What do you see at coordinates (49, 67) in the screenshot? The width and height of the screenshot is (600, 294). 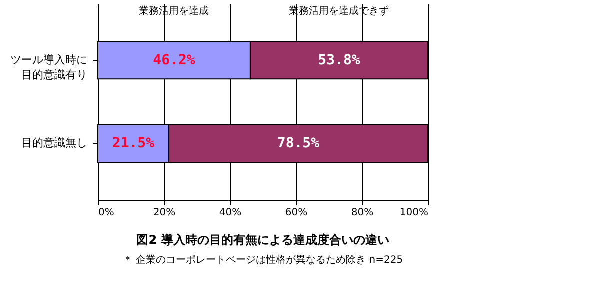 I see `y-tick-label: ツール導入時に目的意識有り` at bounding box center [49, 67].